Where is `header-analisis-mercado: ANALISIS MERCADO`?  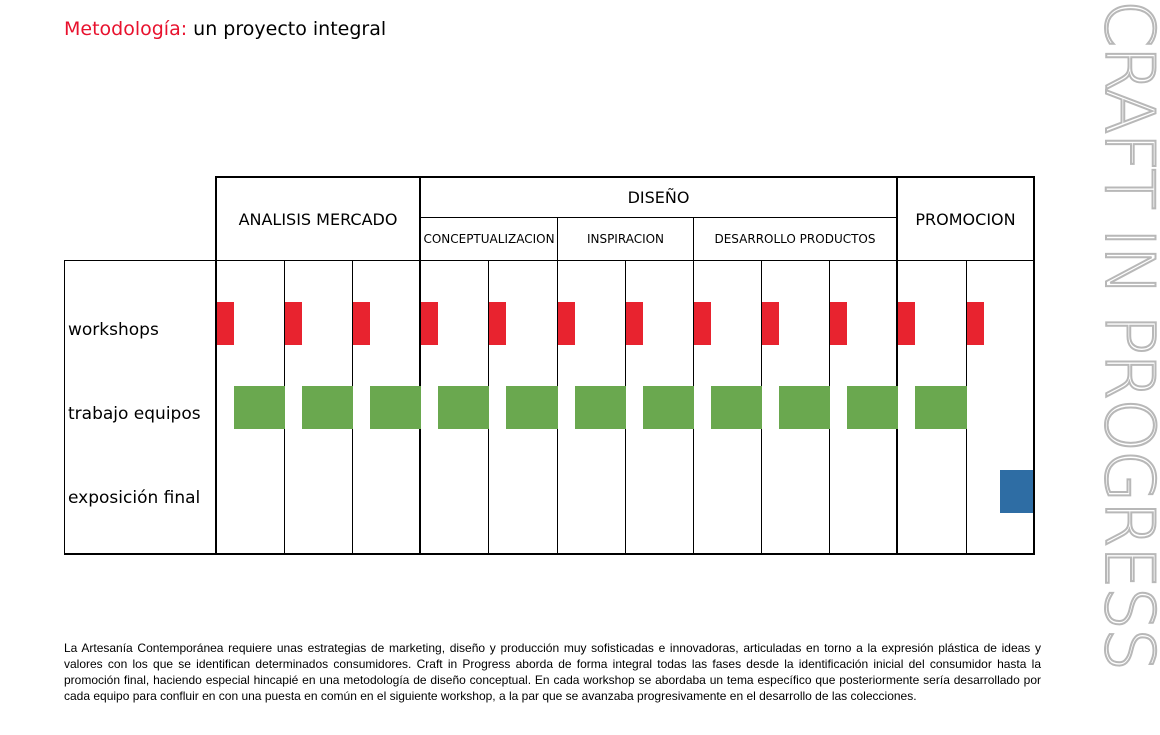 header-analisis-mercado: ANALISIS MERCADO is located at coordinates (318, 219).